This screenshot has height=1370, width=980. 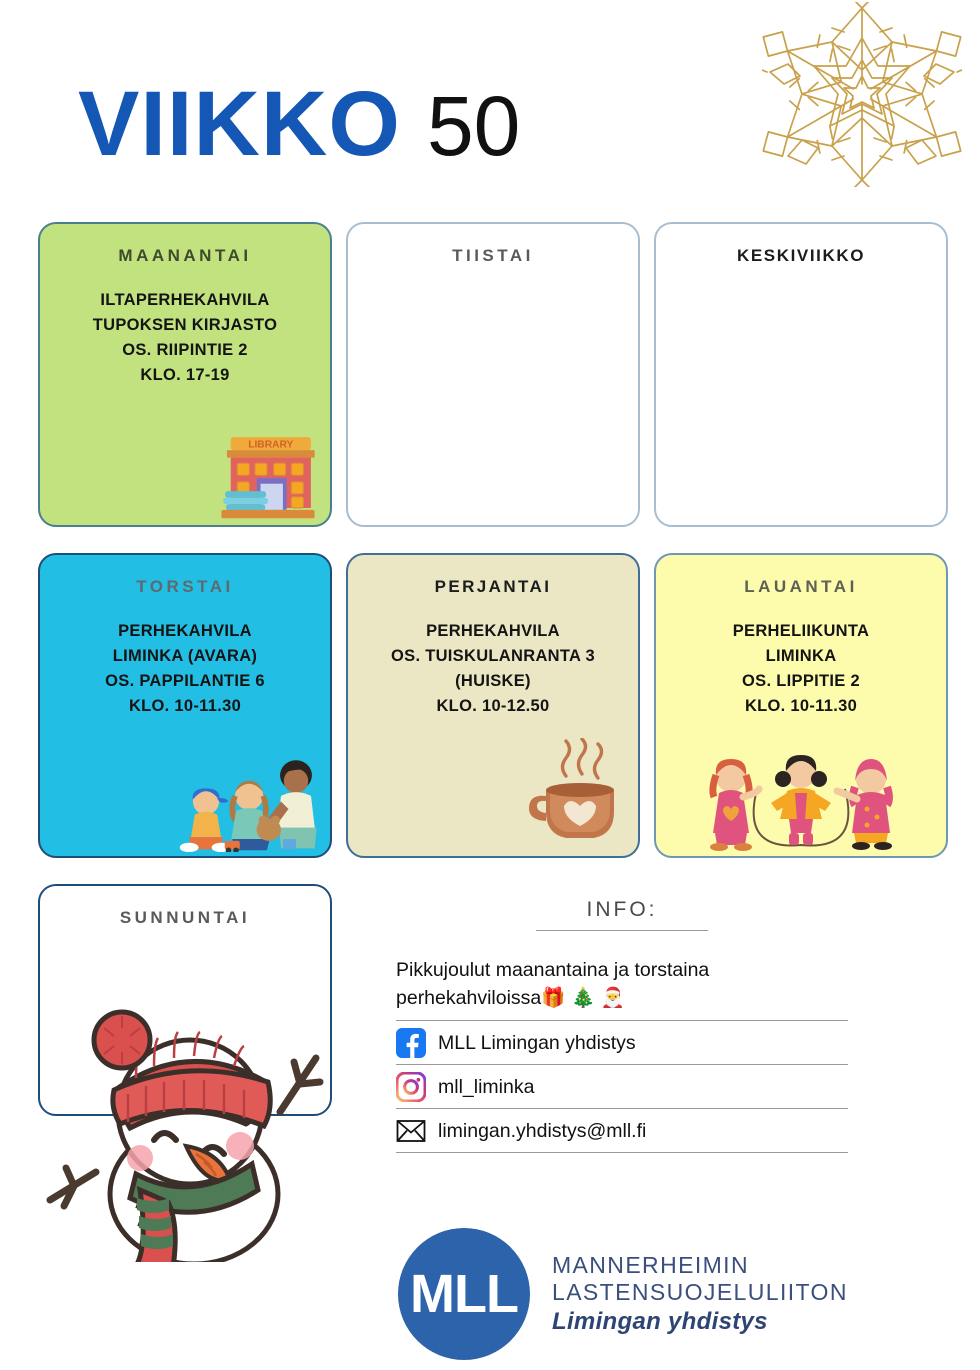 I want to click on mll-logo-line3: Limingan yhdistys, so click(x=660, y=1321).